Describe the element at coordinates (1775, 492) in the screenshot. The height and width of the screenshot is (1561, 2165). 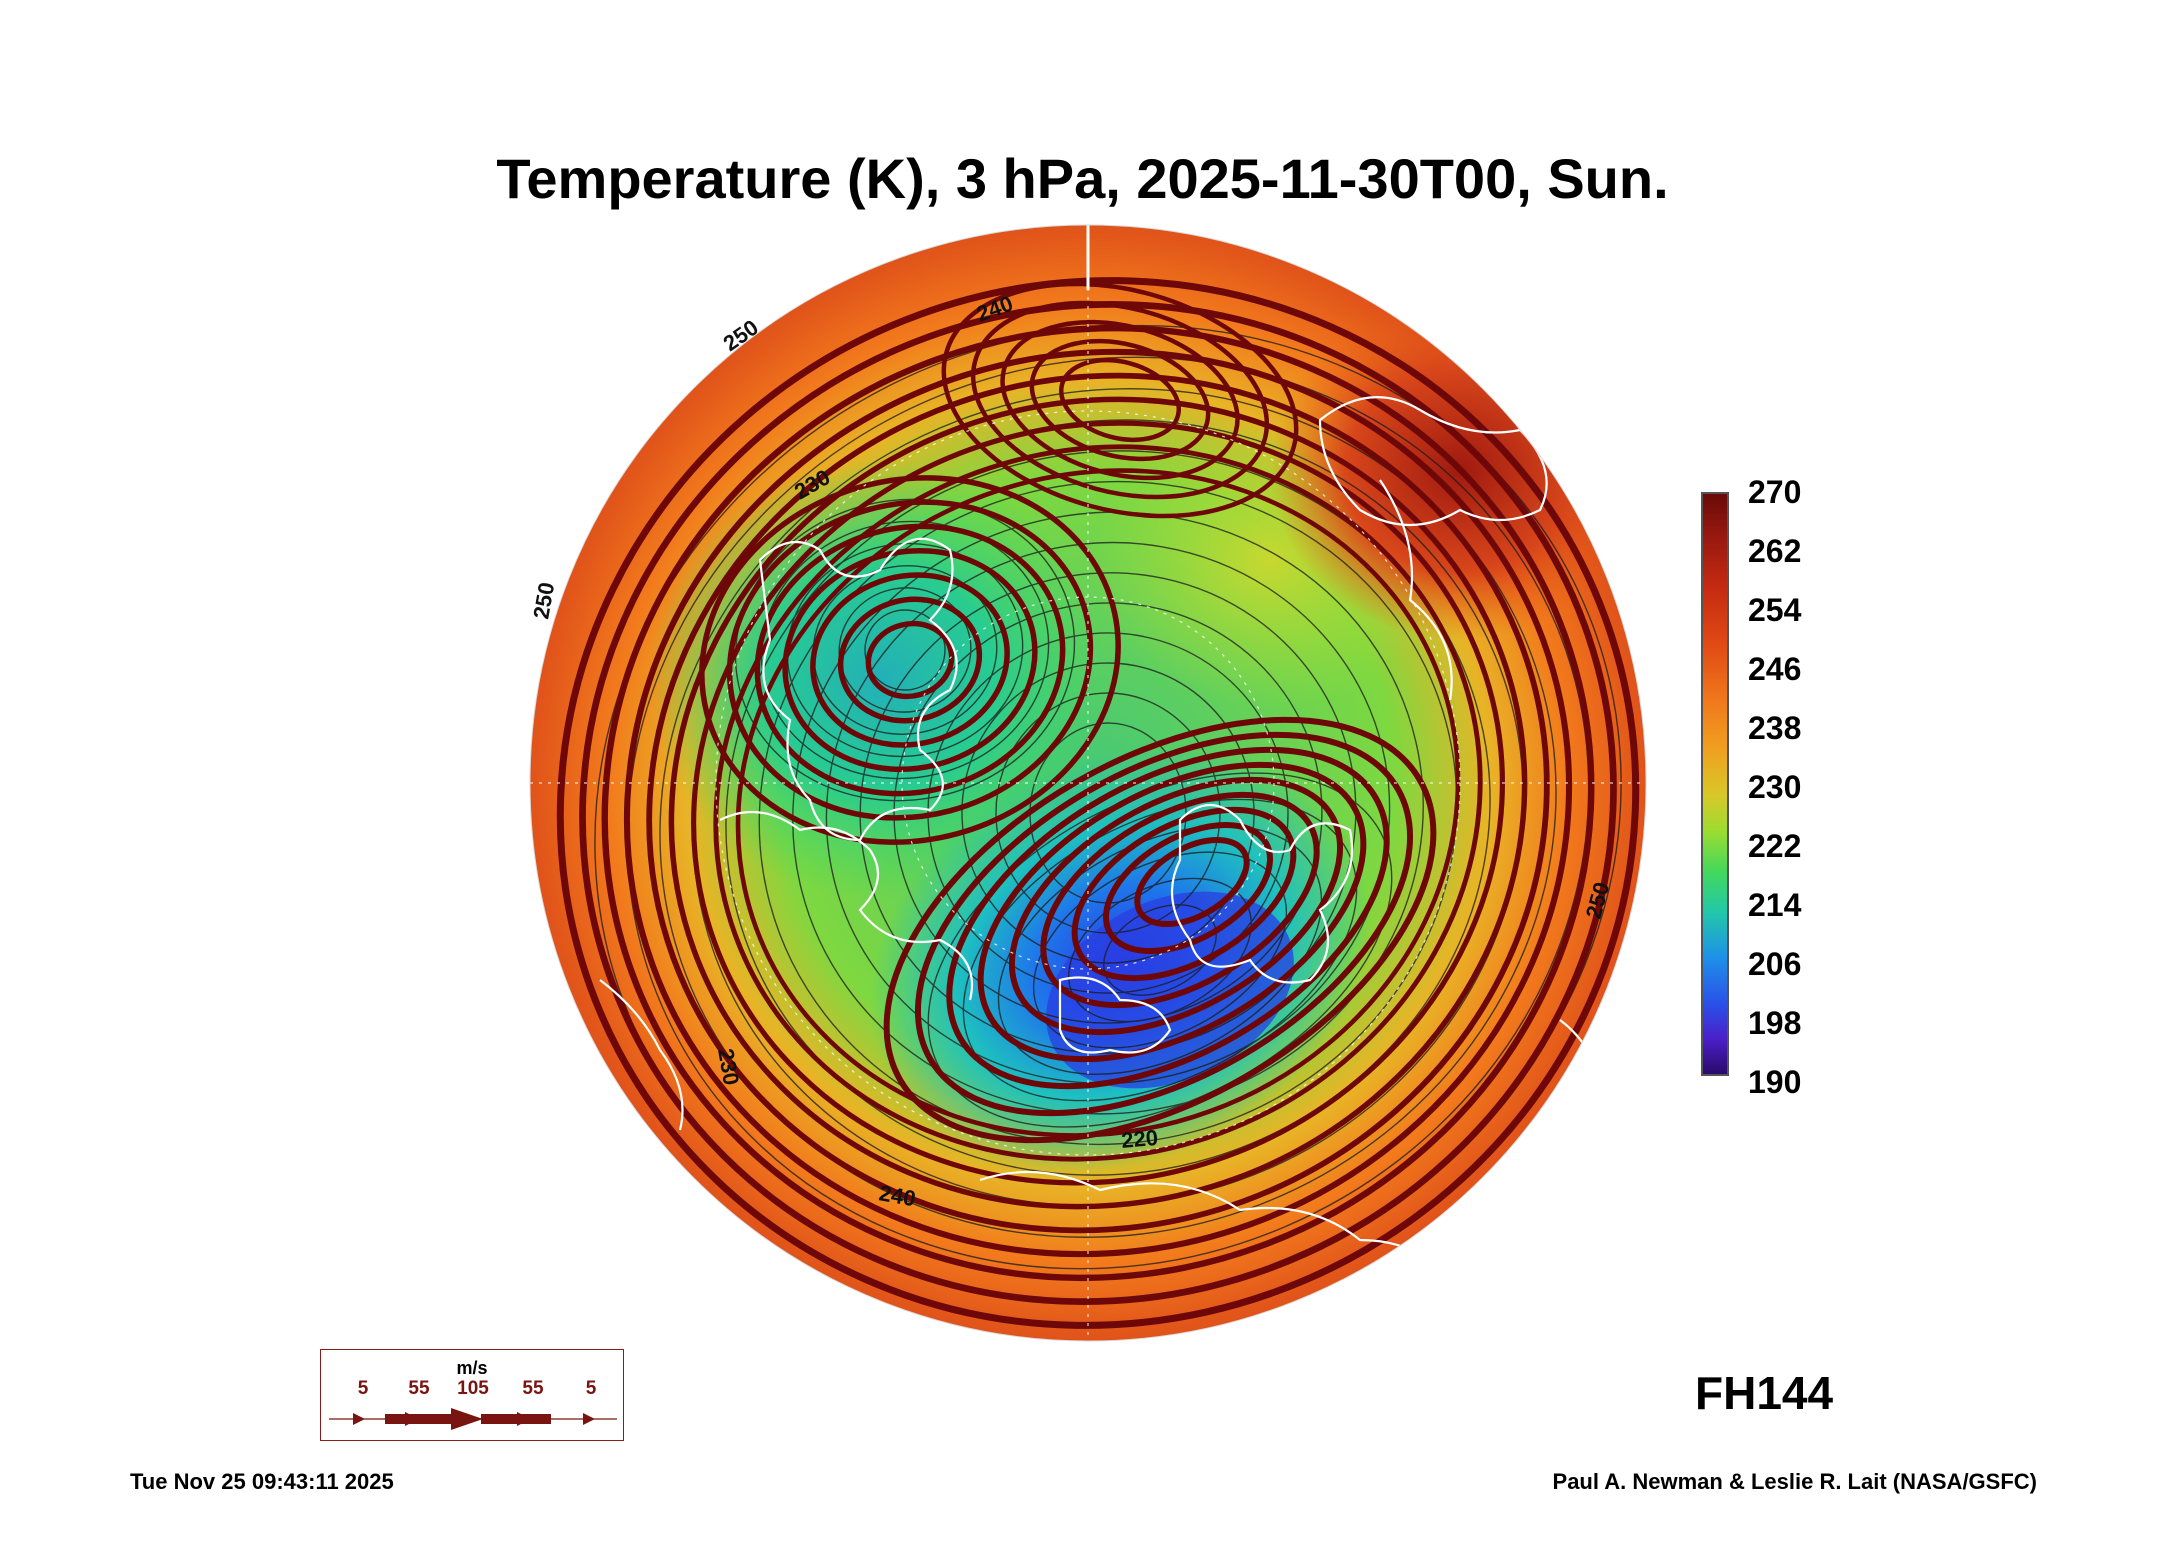
I see `colorbar-label: 270` at that location.